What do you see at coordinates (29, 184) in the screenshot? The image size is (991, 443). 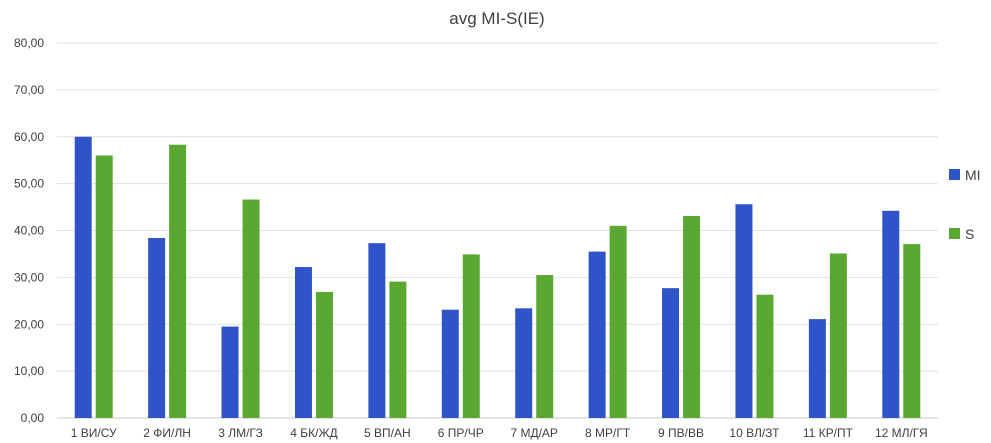 I see `y-tick-label: 50,00` at bounding box center [29, 184].